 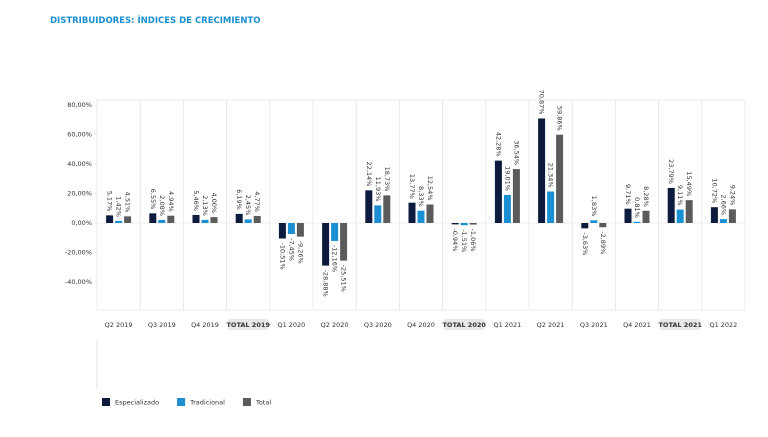 I want to click on value-label: -0,94%, so click(x=455, y=239).